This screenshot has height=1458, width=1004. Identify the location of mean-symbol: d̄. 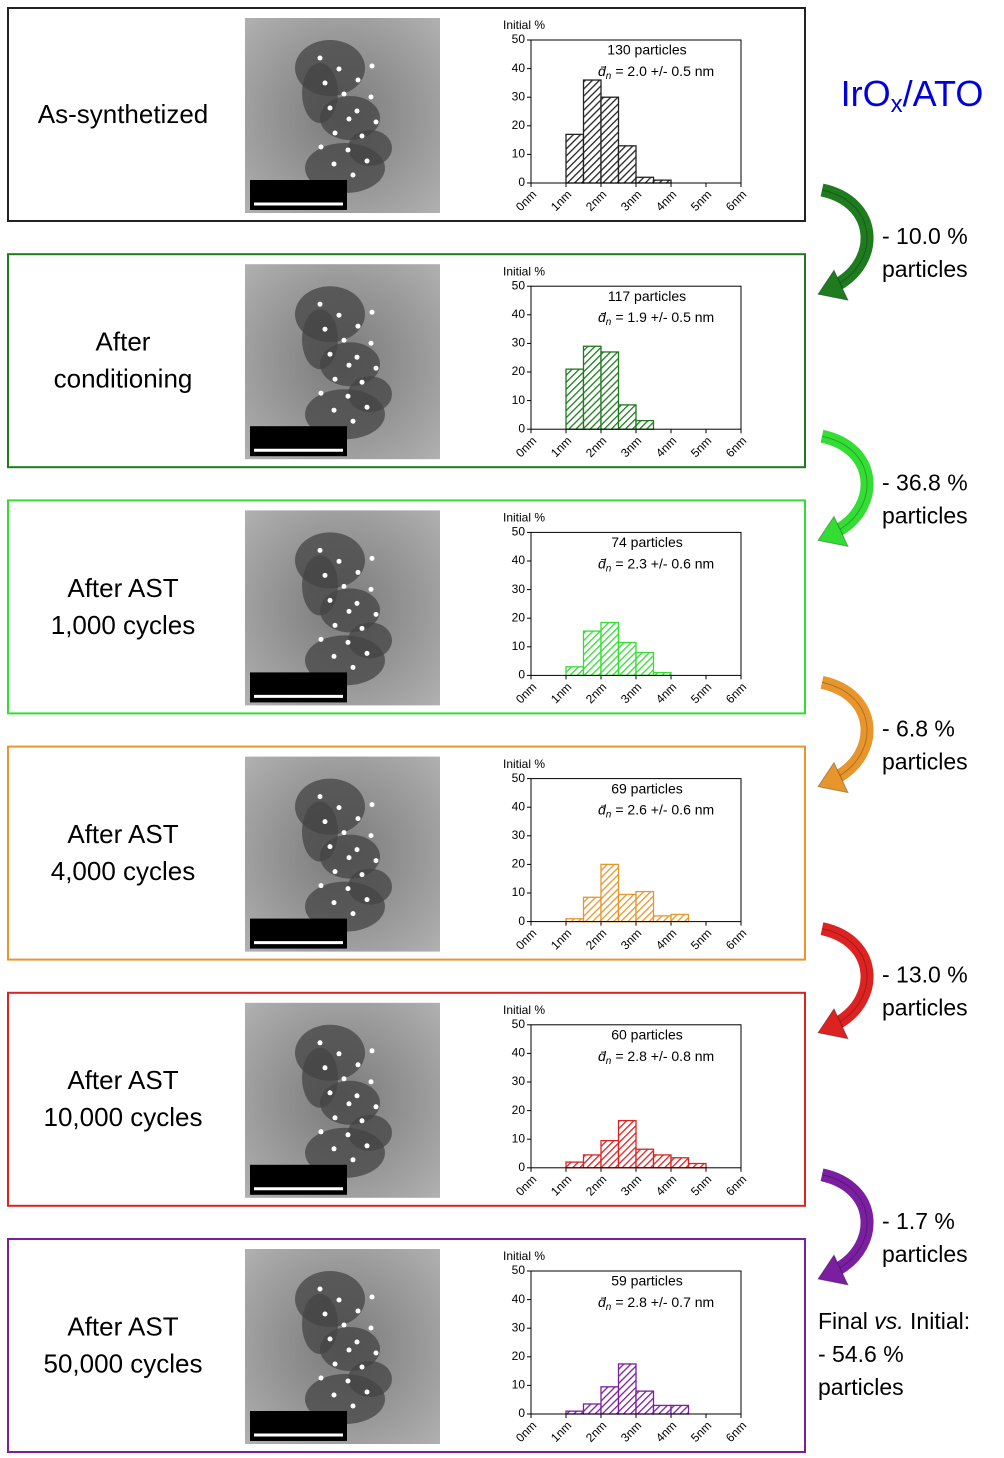
(602, 563).